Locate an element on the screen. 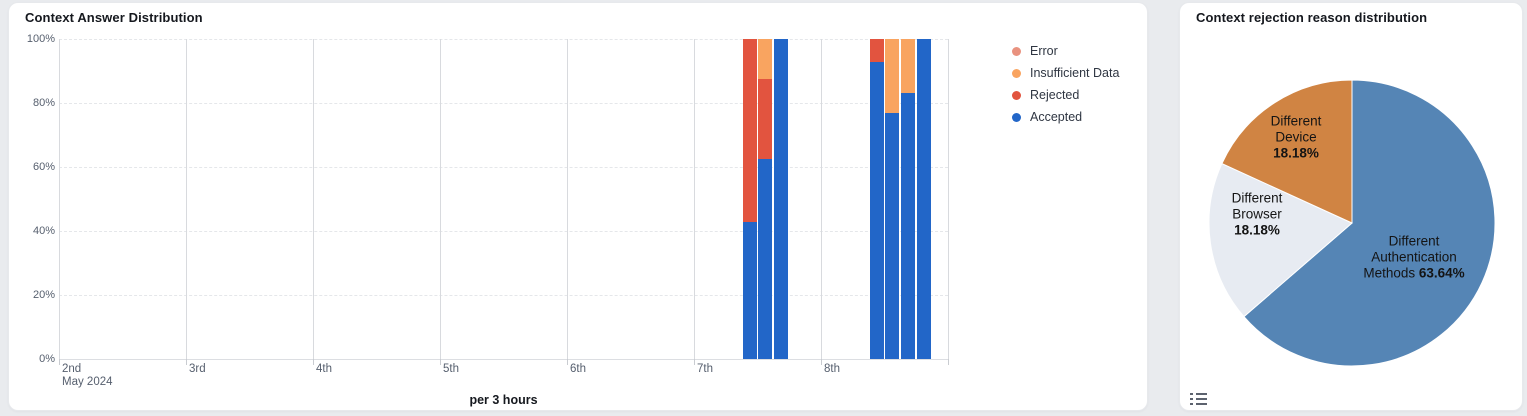 The height and width of the screenshot is (416, 1527). pie-label-different-browser: Different Browser 18.18% is located at coordinates (1257, 214).